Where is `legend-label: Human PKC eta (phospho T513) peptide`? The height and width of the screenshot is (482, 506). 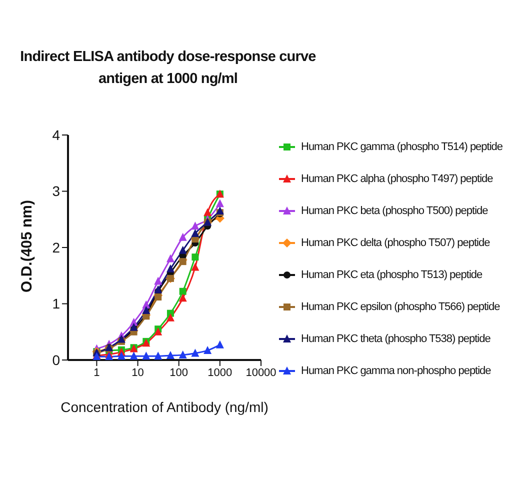
legend-label: Human PKC eta (phospho T513) peptide is located at coordinates (391, 275).